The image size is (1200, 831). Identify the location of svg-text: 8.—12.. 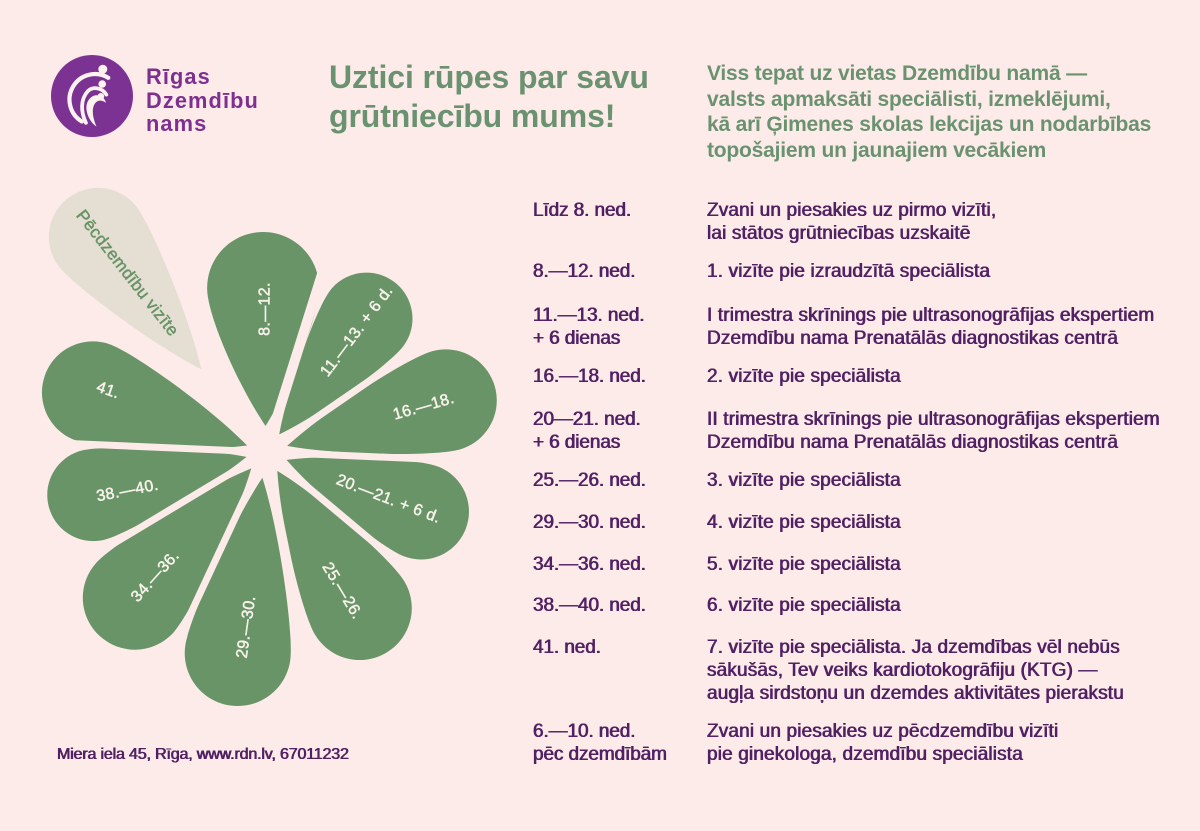
(264, 309).